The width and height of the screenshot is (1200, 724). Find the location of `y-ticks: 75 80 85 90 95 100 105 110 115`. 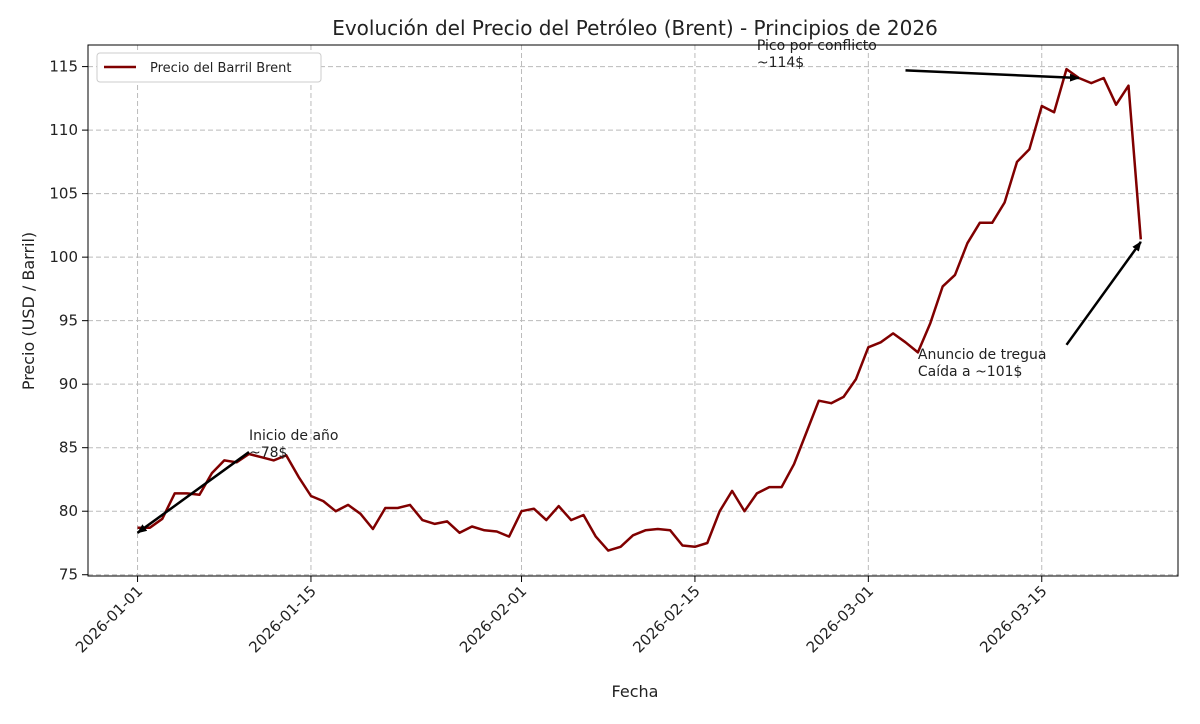

y-ticks: 75 80 85 90 95 100 105 110 115 is located at coordinates (68, 321).